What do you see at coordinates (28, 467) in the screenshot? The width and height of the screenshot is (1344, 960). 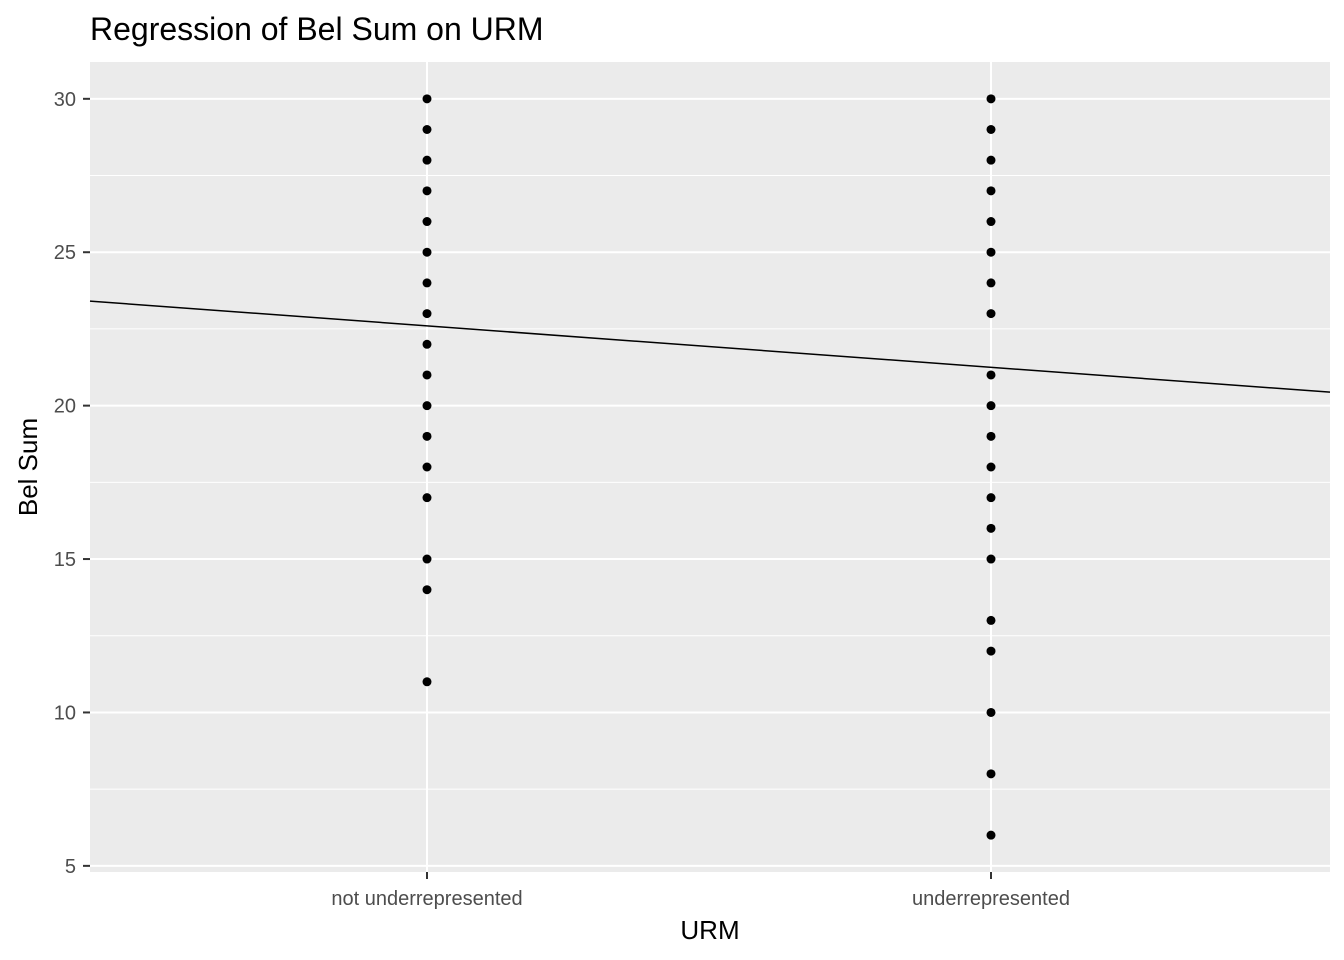 I see `y-axis-title: Bel Sum` at bounding box center [28, 467].